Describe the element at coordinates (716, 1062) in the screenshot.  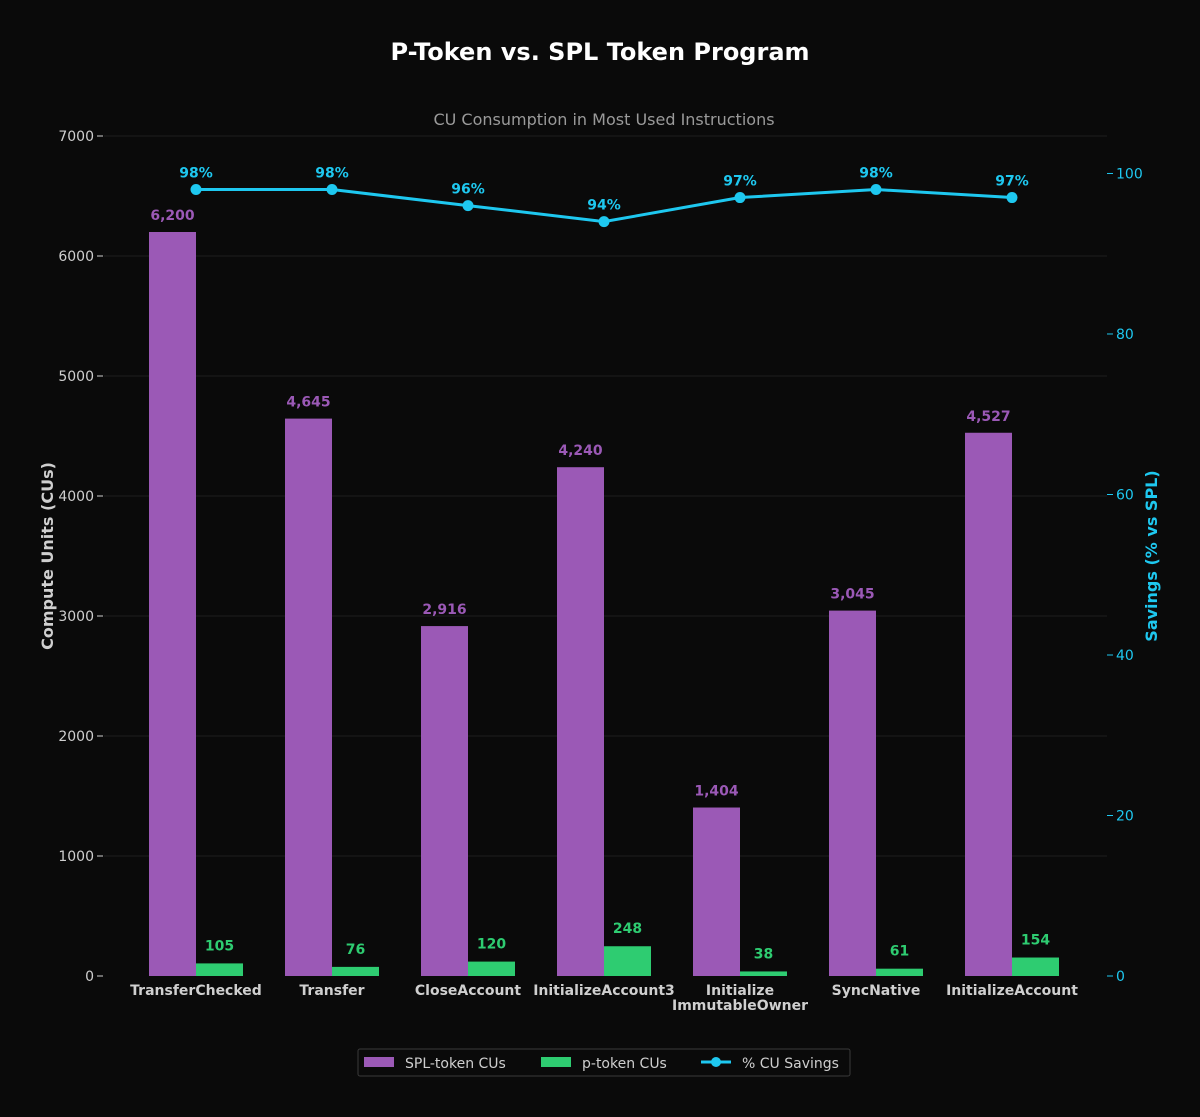
I see `legend-marker-savings` at that location.